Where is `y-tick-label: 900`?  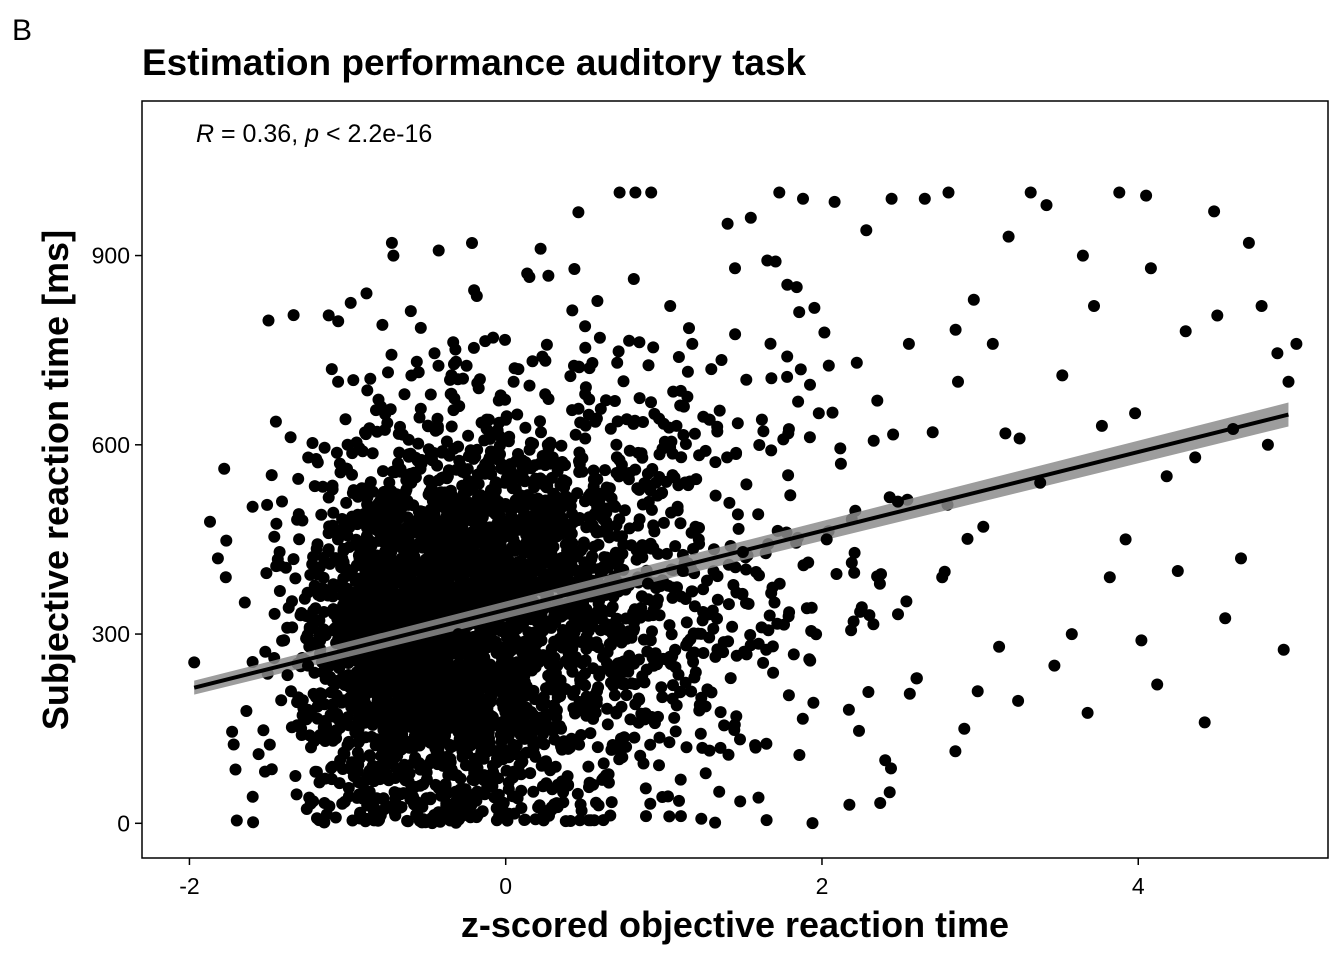 y-tick-label: 900 is located at coordinates (111, 256).